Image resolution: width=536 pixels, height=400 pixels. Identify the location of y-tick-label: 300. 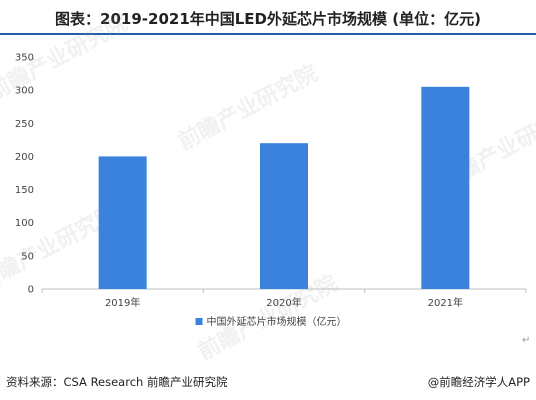
(24, 91).